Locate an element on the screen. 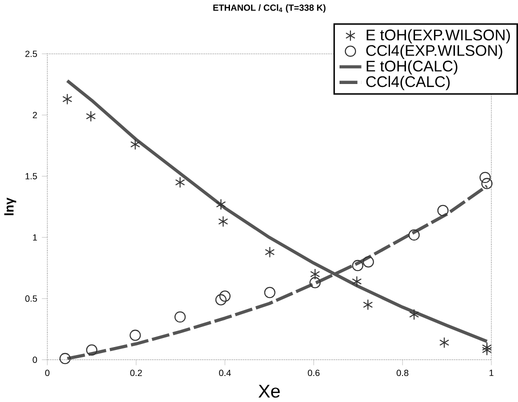 The height and width of the screenshot is (402, 518). x-tick-label: 1 is located at coordinates (492, 373).